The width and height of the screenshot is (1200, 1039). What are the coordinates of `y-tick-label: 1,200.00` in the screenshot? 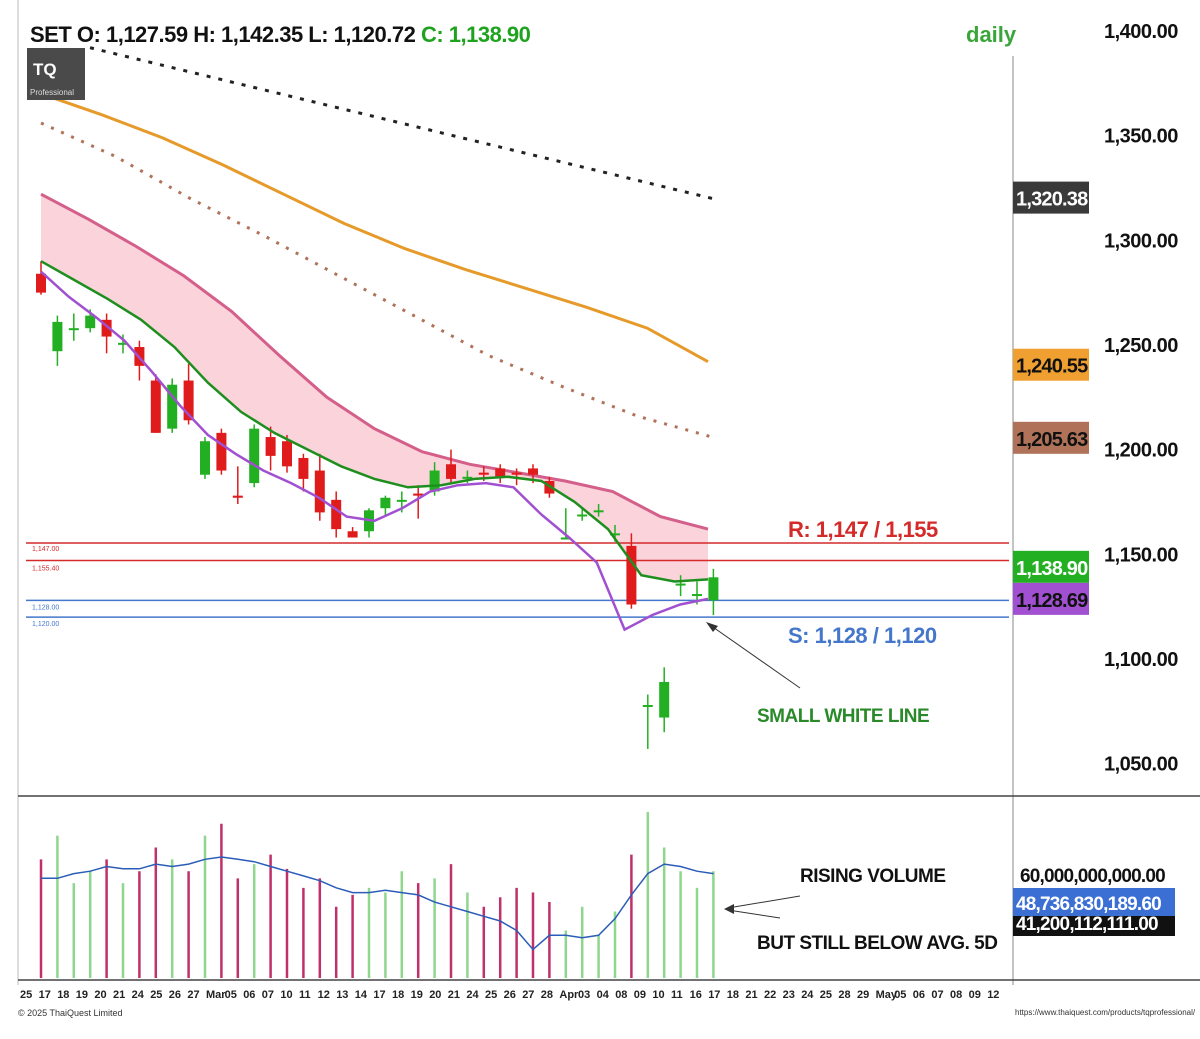 It's located at (1141, 451).